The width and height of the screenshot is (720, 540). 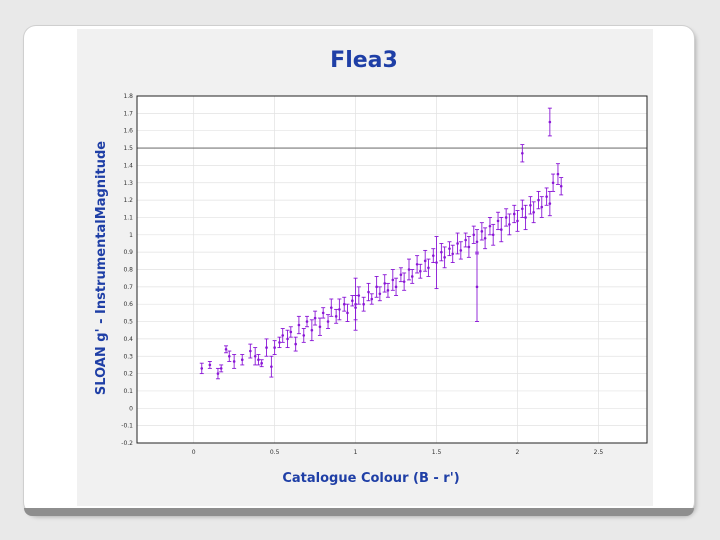 I want to click on y-tick-label: 1, so click(x=131, y=235).